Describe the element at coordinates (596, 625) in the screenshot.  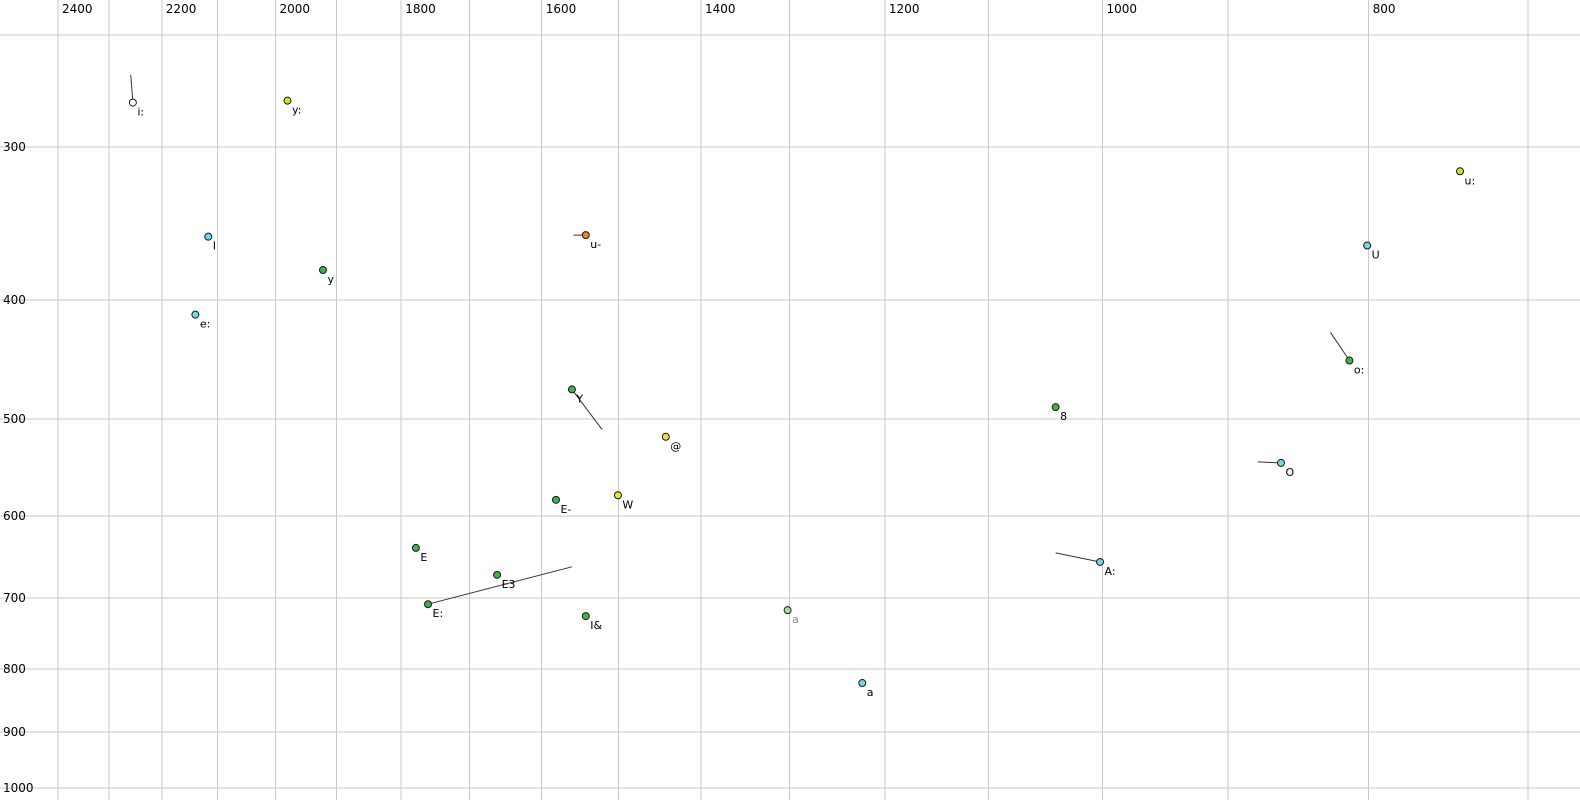
I see `vowel-point-label: I&` at that location.